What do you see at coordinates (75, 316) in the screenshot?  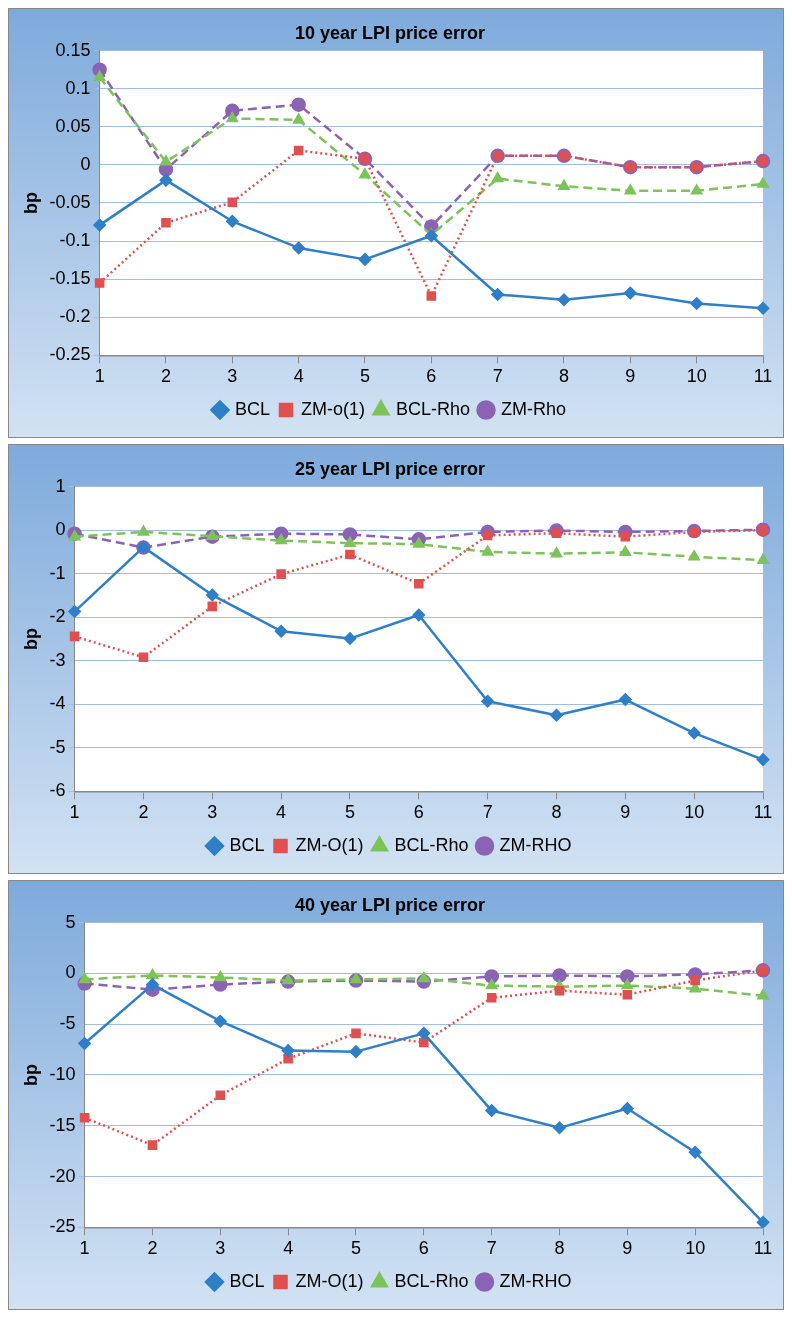 I see `y-tick-label: -0.2` at bounding box center [75, 316].